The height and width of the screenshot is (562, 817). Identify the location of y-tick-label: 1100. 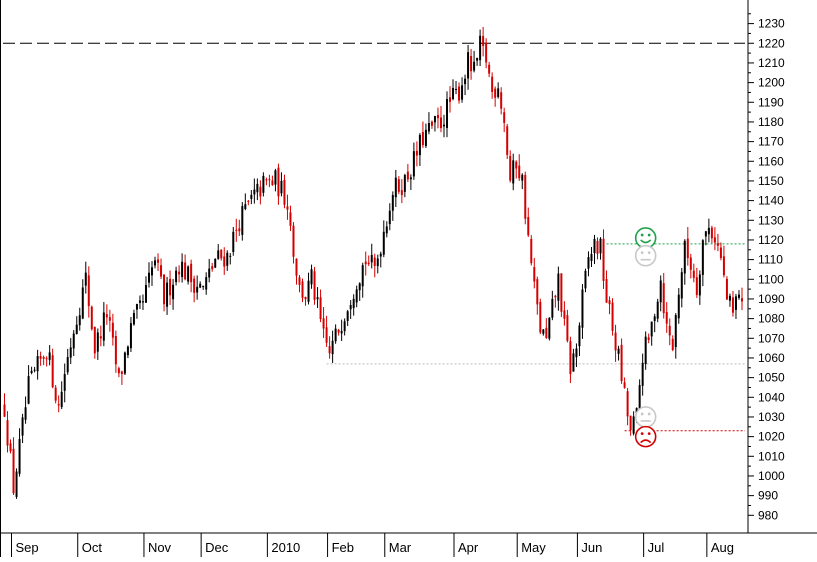
(771, 279).